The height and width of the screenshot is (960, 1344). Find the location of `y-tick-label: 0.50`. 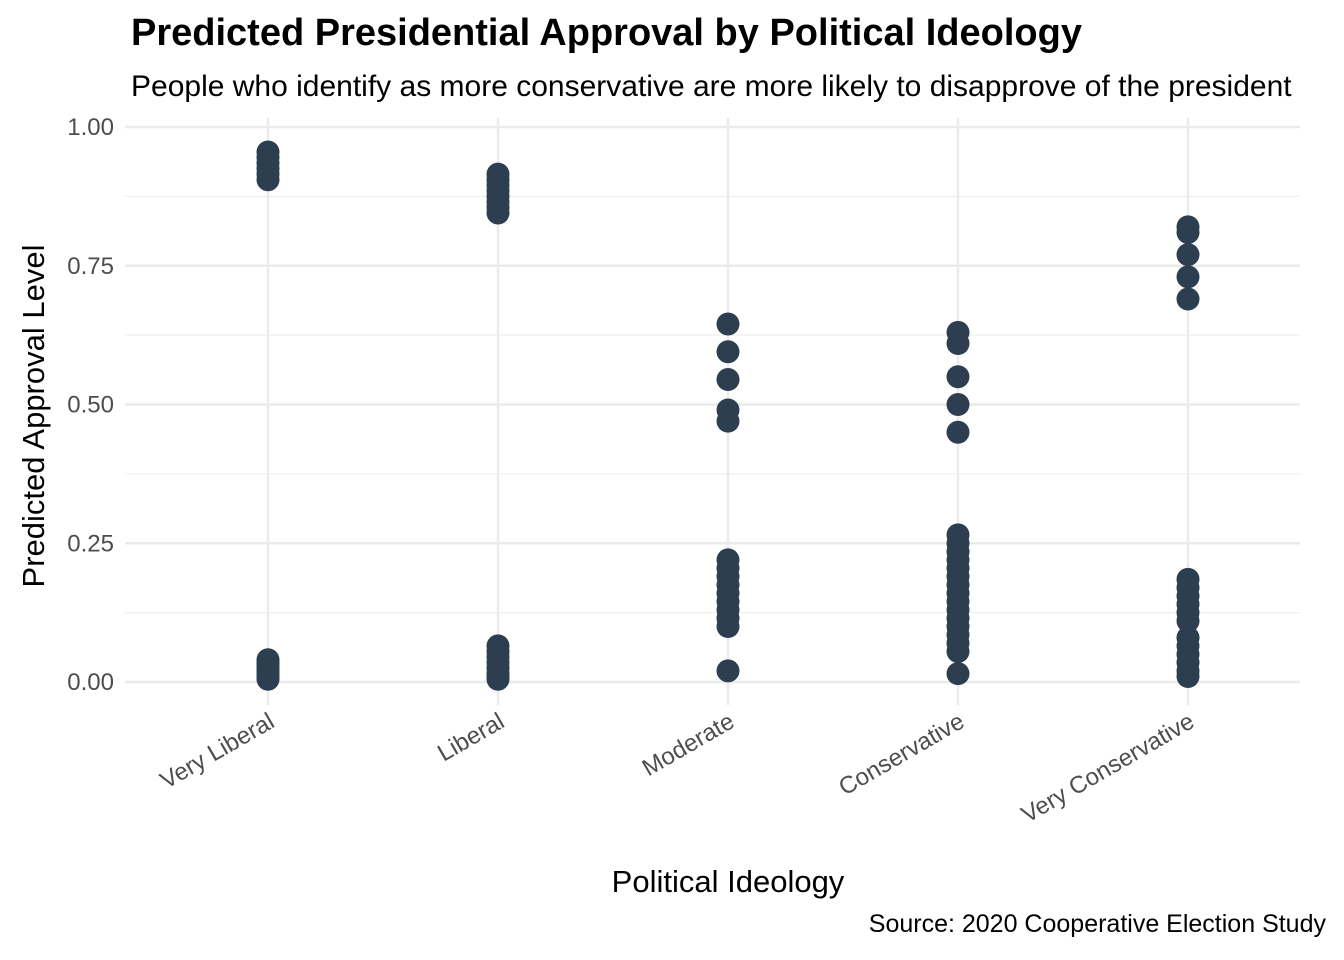

y-tick-label: 0.50 is located at coordinates (90, 405).